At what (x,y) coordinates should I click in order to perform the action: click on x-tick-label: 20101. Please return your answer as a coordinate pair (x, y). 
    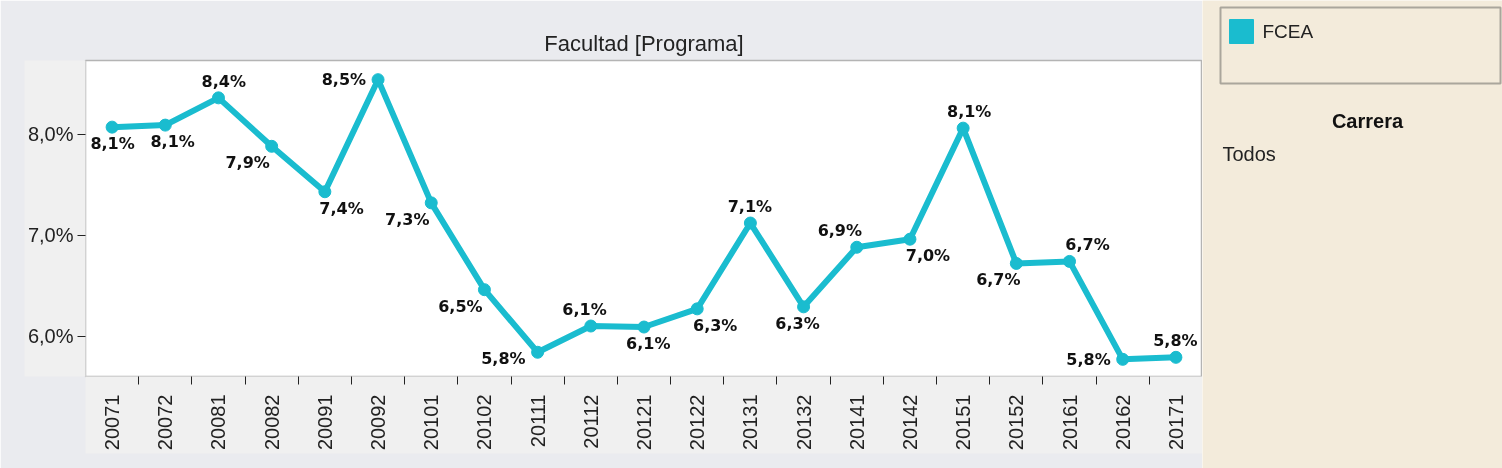
    Looking at the image, I should click on (431, 422).